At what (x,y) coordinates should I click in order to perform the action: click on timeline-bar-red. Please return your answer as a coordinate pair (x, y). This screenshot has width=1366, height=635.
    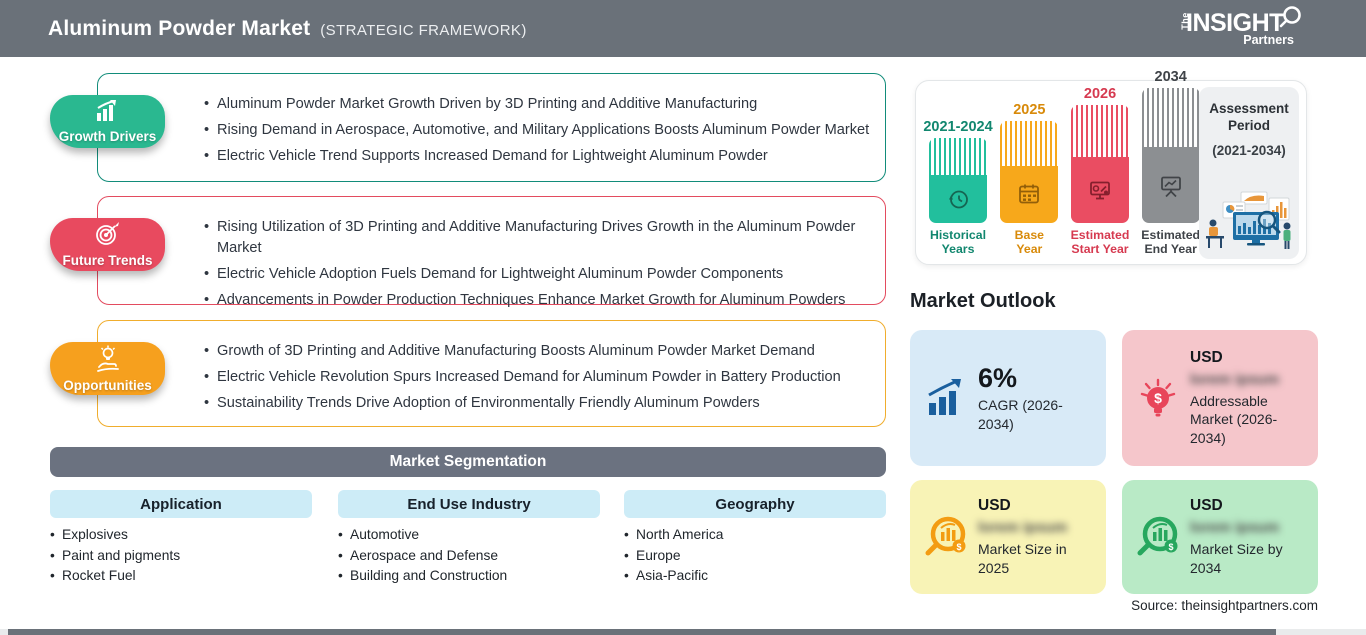
    Looking at the image, I should click on (1100, 164).